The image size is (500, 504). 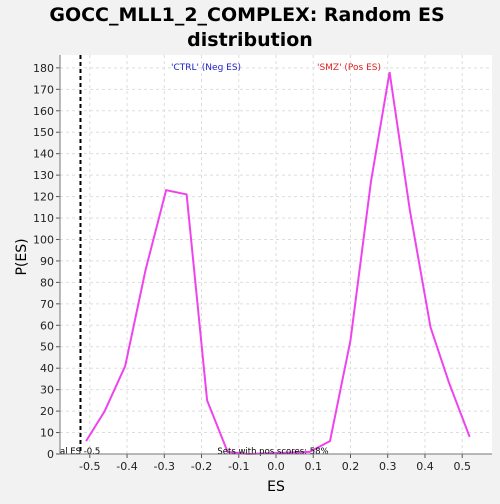 I want to click on y-tick-label: 40, so click(x=47, y=368).